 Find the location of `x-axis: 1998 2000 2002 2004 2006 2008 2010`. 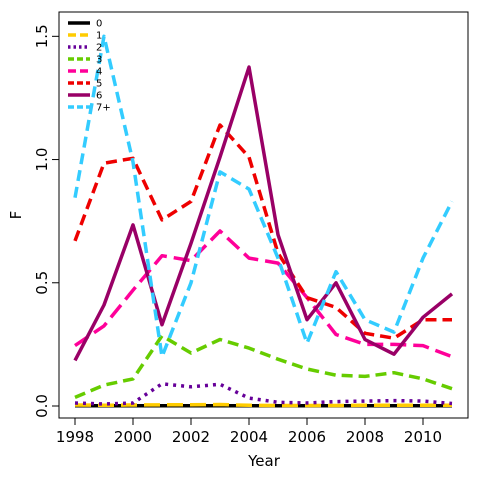

x-axis: 1998 2000 2002 2004 2006 2008 2010 is located at coordinates (249, 431).